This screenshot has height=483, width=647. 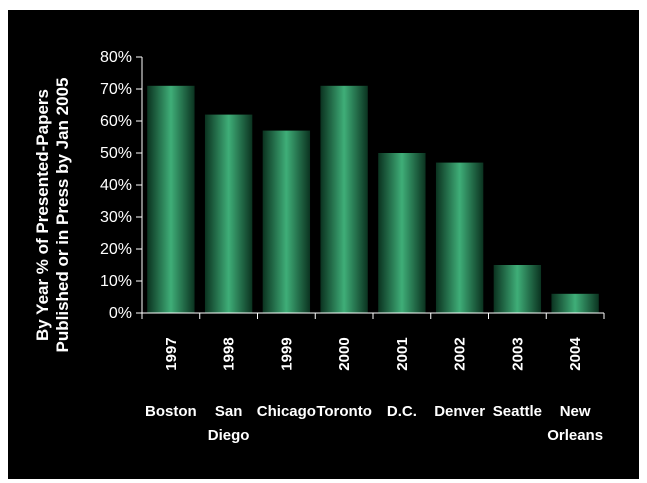 What do you see at coordinates (459, 411) in the screenshot?
I see `x-category-city: Denver` at bounding box center [459, 411].